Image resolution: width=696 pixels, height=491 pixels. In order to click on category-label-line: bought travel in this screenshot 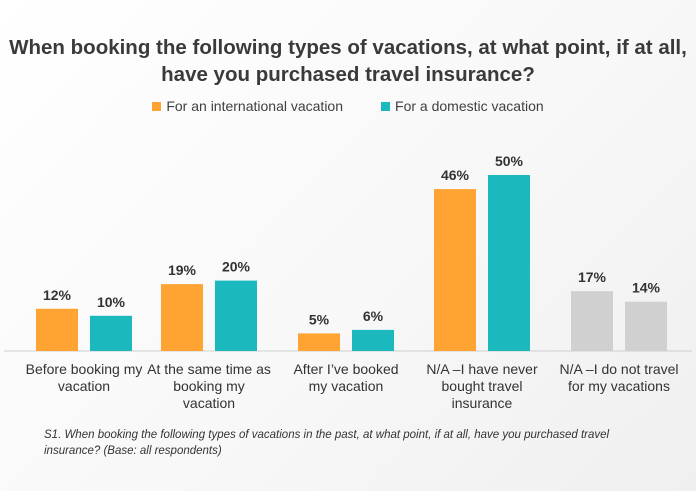, I will do `click(482, 386)`.